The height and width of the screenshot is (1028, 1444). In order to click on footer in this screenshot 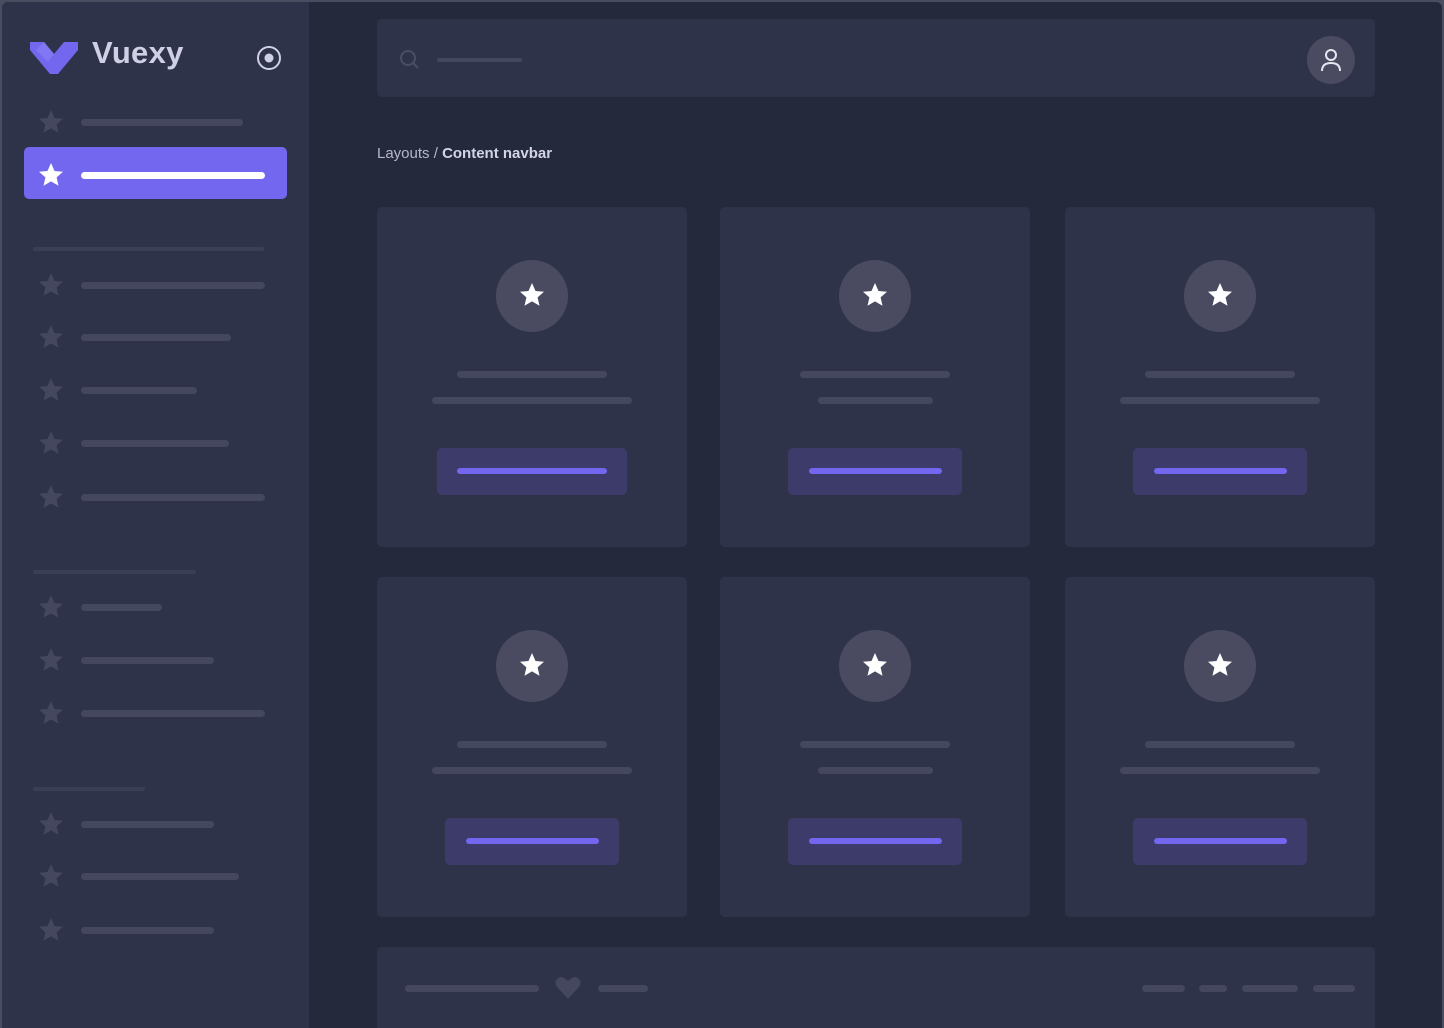, I will do `click(876, 987)`.